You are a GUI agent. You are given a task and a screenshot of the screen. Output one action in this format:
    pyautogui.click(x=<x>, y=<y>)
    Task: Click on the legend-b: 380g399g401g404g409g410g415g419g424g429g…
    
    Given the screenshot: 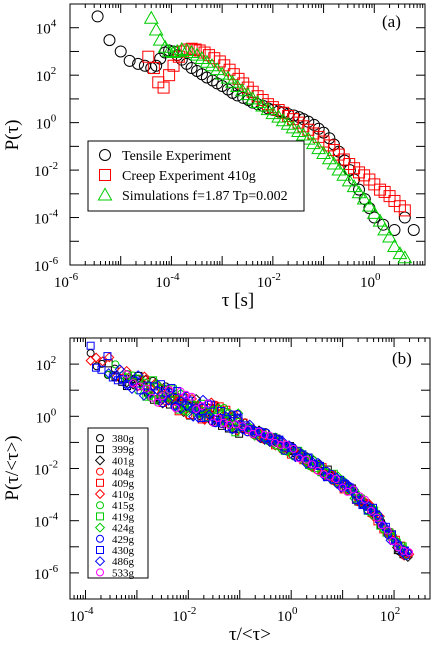 What is the action you would take?
    pyautogui.click(x=118, y=503)
    